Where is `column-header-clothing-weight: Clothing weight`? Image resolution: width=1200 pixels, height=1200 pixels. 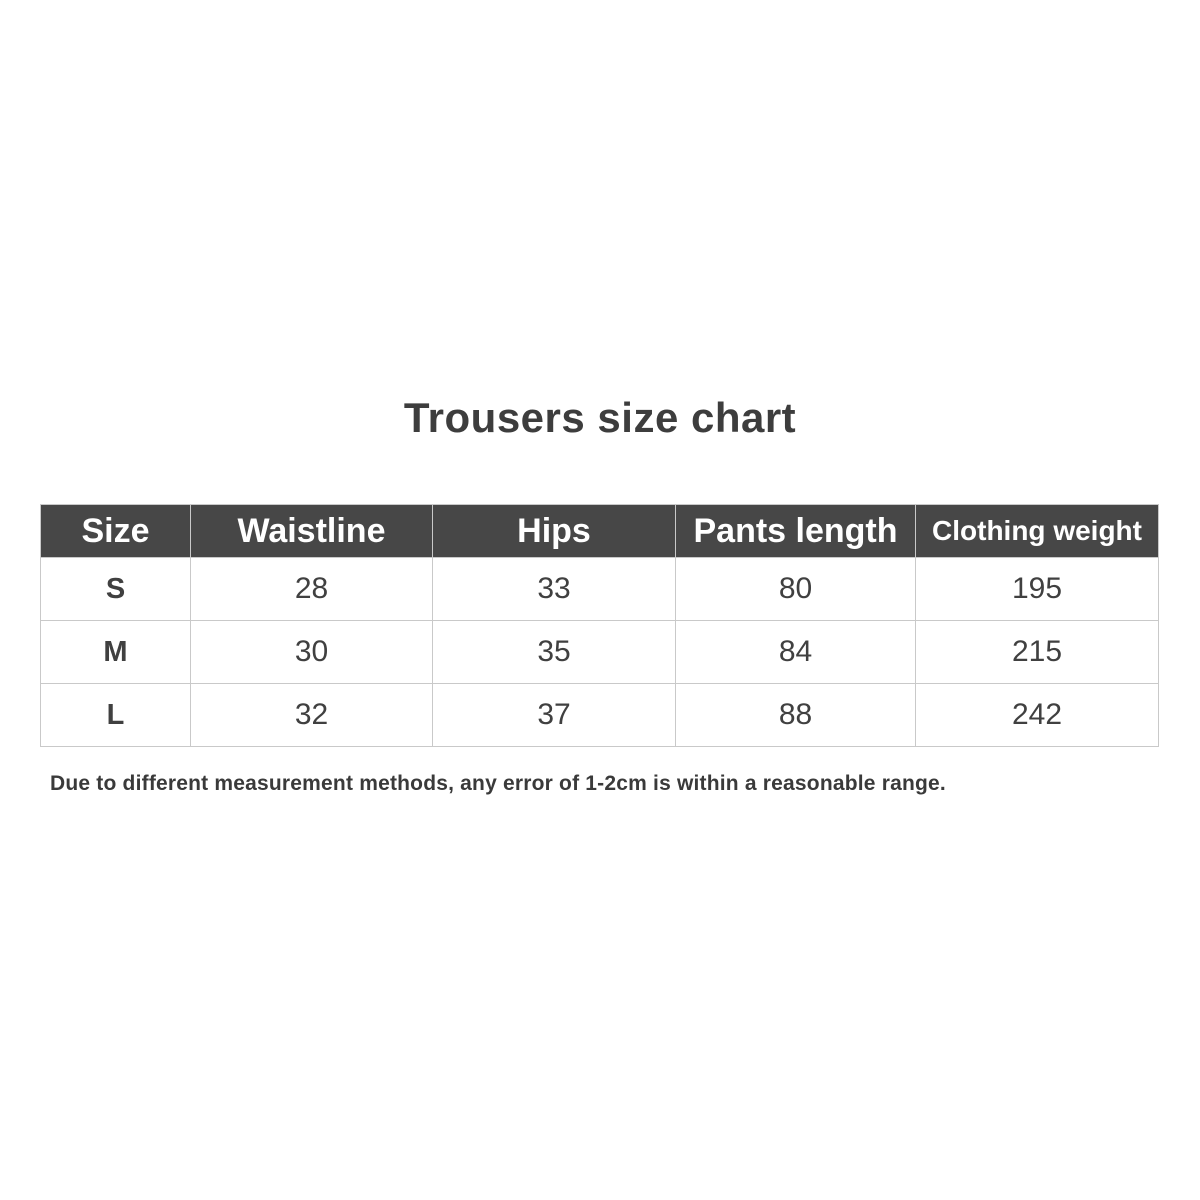
column-header-clothing-weight: Clothing weight is located at coordinates (1037, 531).